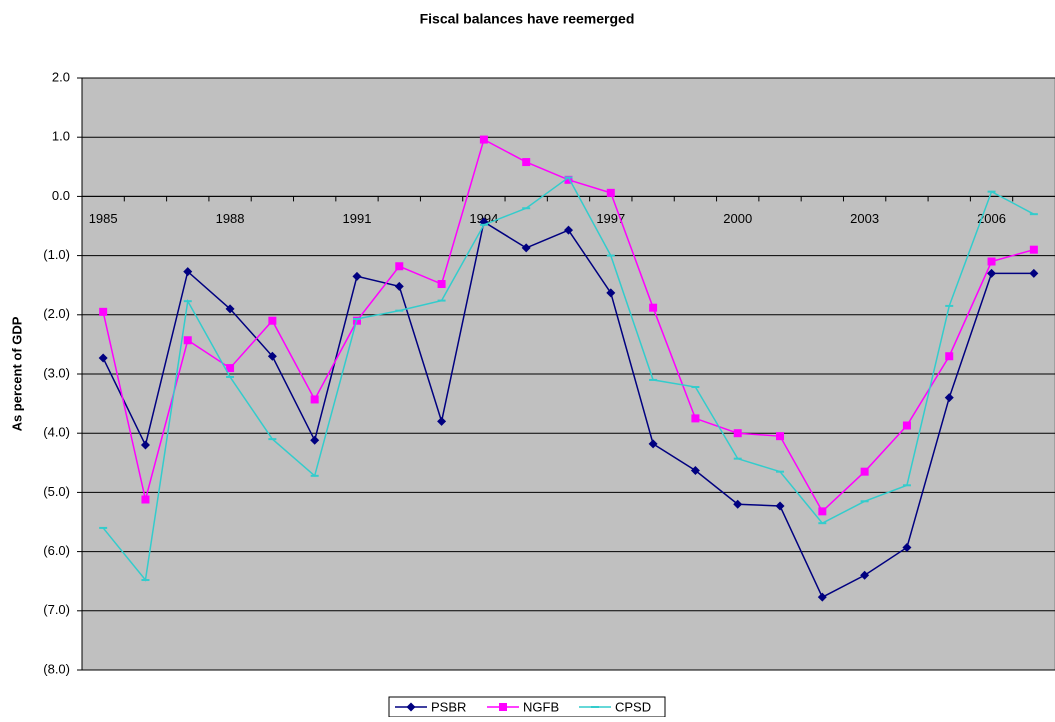 The image size is (1055, 722). I want to click on legend-label: NGFB, so click(541, 706).